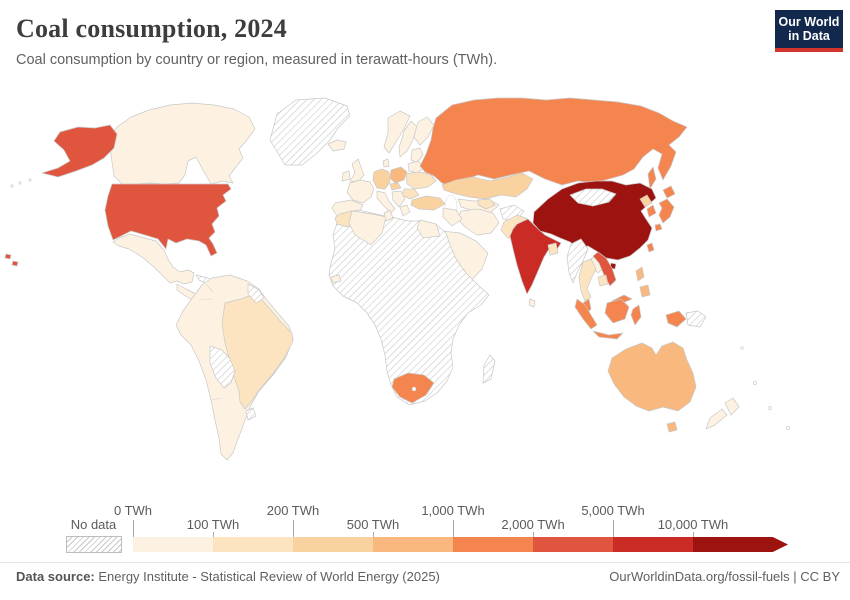  What do you see at coordinates (373, 524) in the screenshot?
I see `legend-tick-label: 500 TWh` at bounding box center [373, 524].